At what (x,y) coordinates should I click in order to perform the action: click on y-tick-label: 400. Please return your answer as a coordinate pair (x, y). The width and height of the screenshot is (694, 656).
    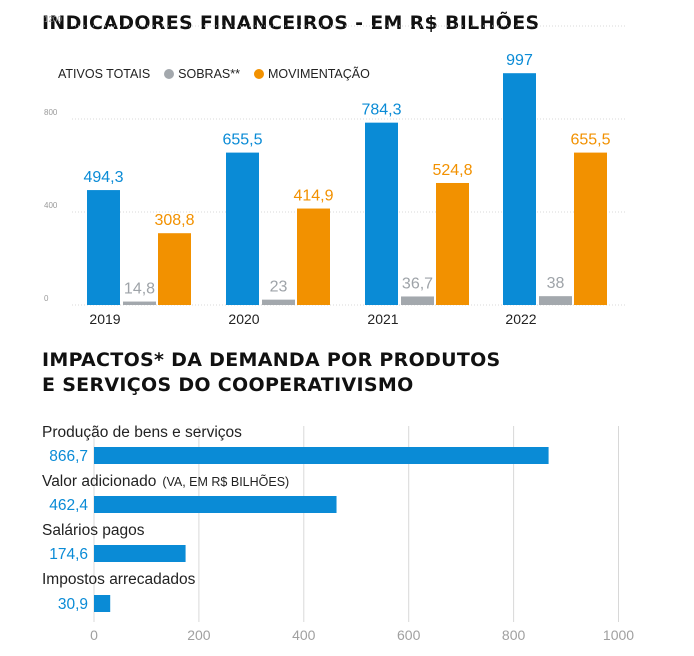
    Looking at the image, I should click on (51, 205).